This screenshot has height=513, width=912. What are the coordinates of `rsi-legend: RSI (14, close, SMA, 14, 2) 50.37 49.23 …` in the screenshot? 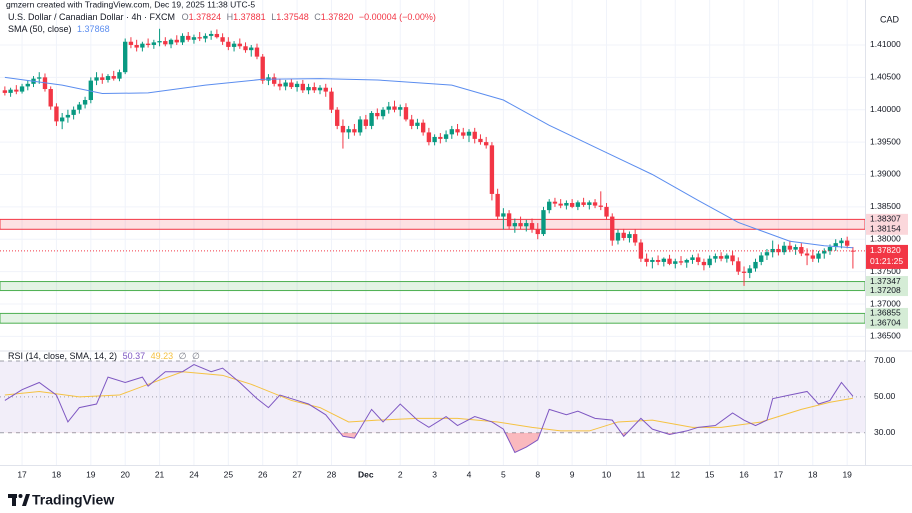 It's located at (104, 356).